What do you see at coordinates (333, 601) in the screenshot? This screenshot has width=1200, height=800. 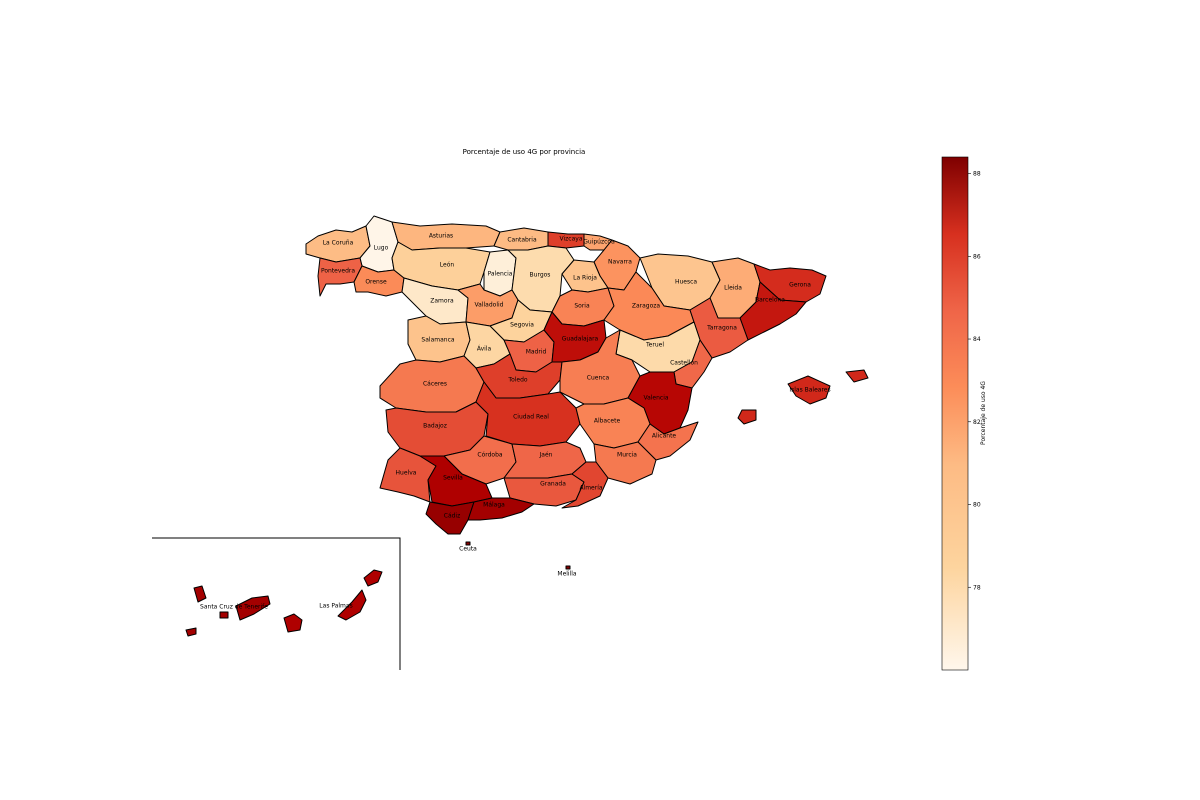 I see `province-las-palmas` at bounding box center [333, 601].